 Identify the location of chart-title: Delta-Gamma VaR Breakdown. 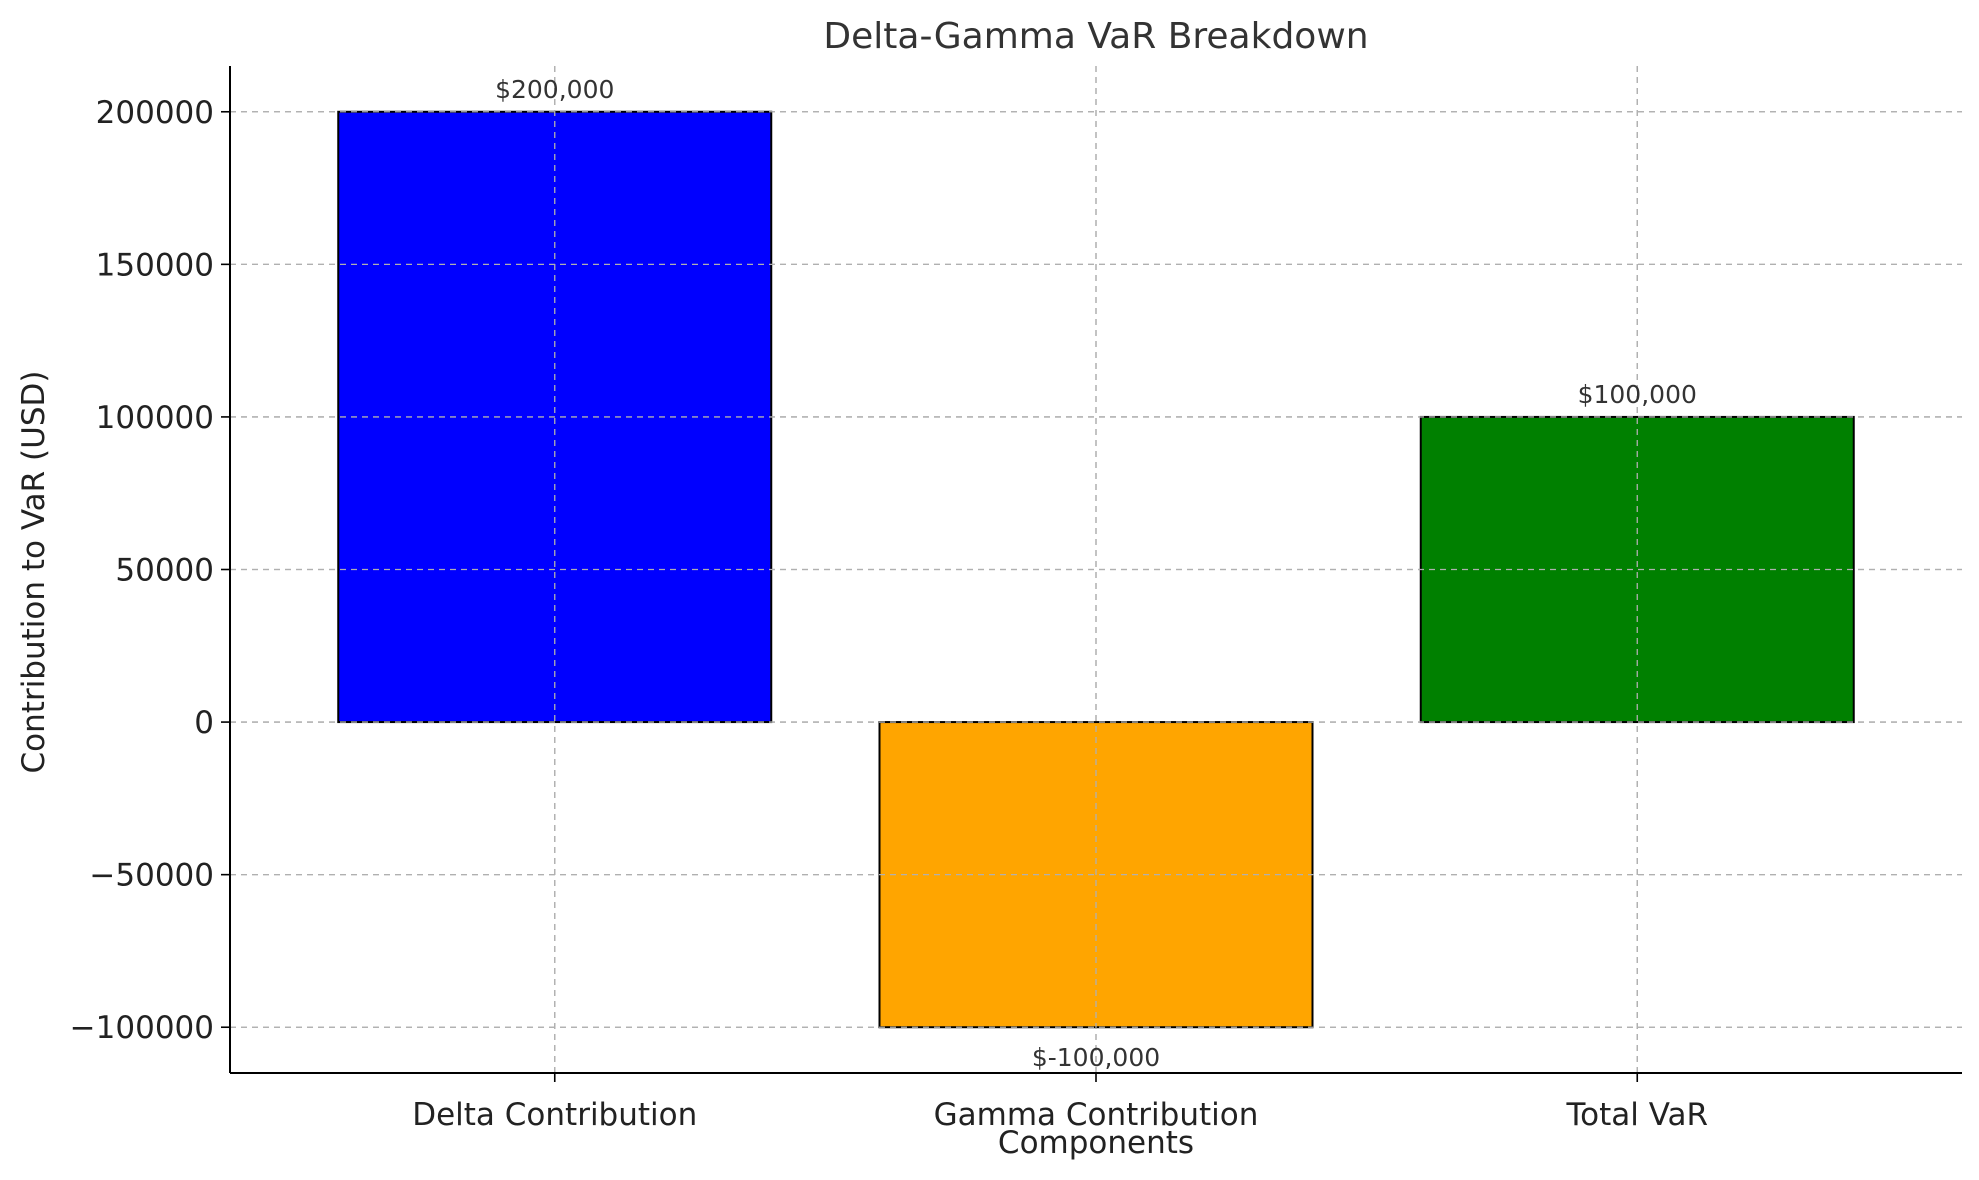
(1095, 36).